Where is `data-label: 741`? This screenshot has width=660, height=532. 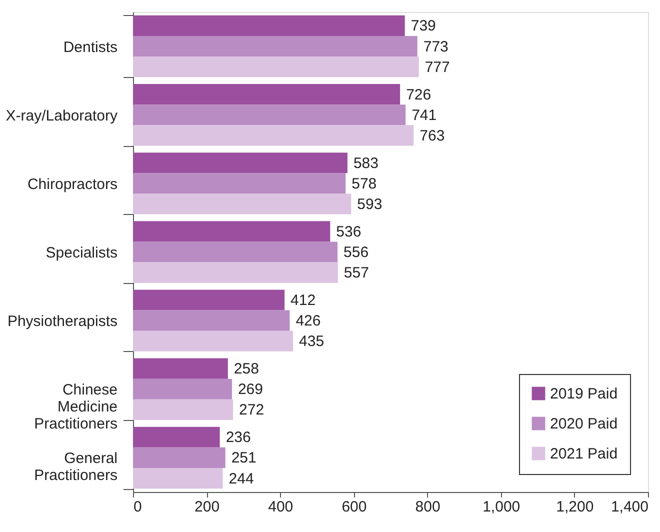
data-label: 741 is located at coordinates (424, 115).